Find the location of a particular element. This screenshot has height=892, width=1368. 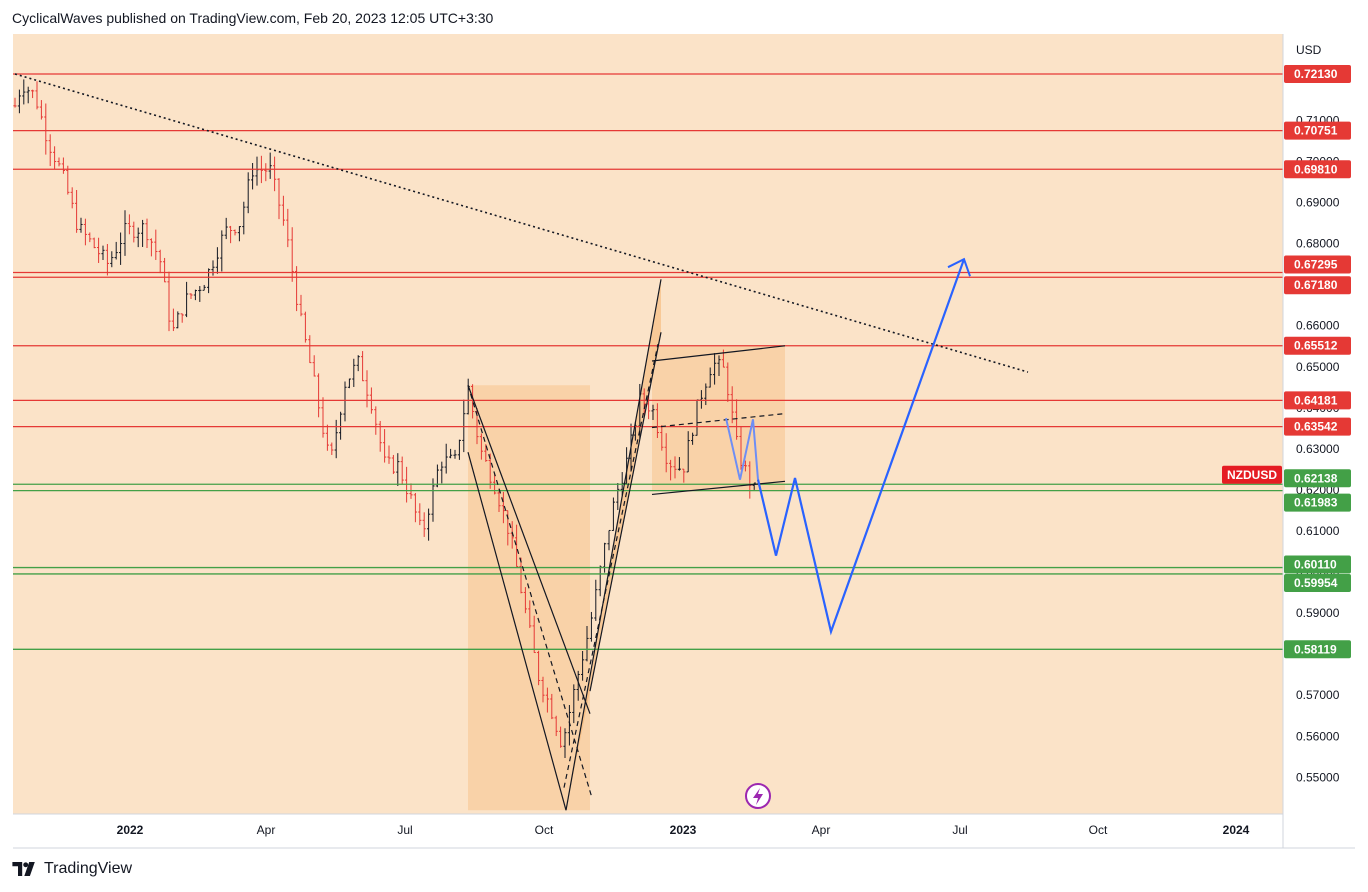

impulse-channel-mid is located at coordinates (611, 566).